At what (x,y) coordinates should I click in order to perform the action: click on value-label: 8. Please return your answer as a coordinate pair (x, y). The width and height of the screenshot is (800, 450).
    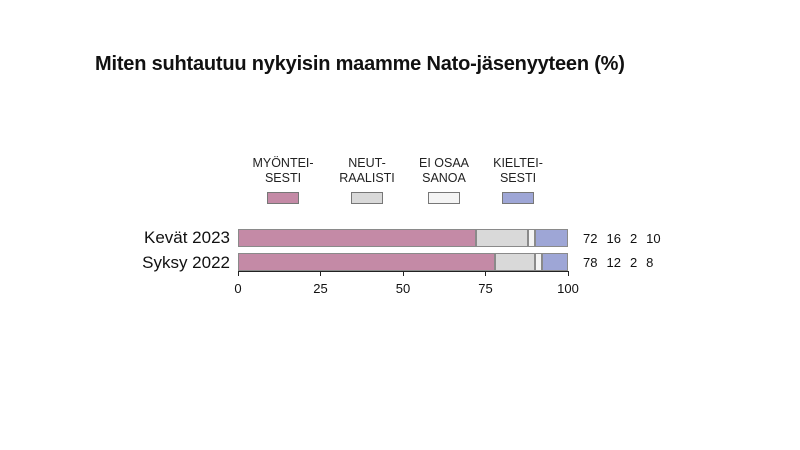
    Looking at the image, I should click on (650, 262).